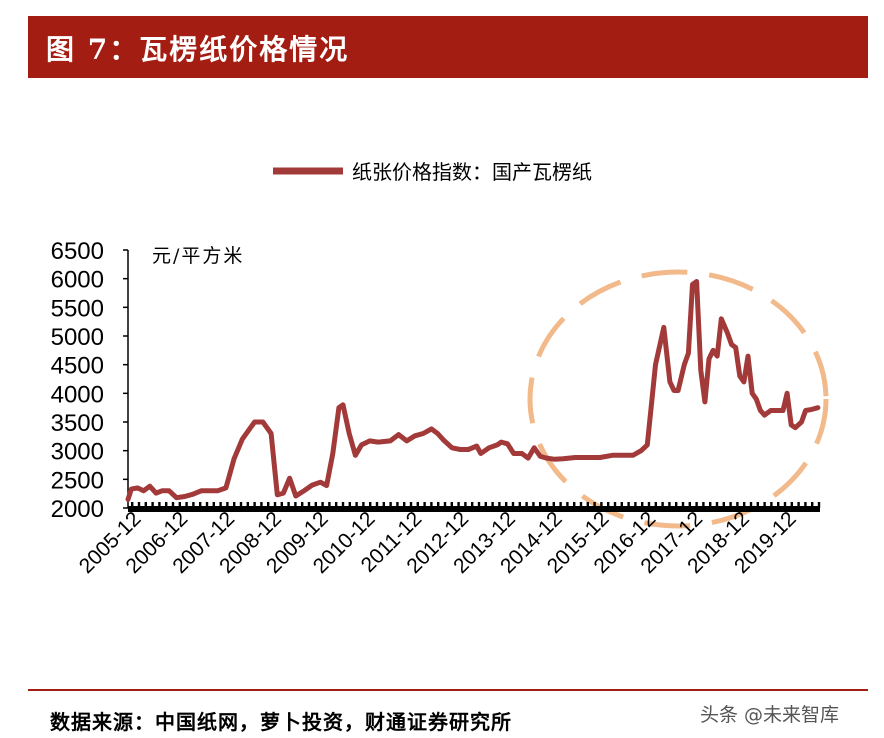 This screenshot has width=884, height=738. I want to click on y-tick-label: 3000, so click(77, 452).